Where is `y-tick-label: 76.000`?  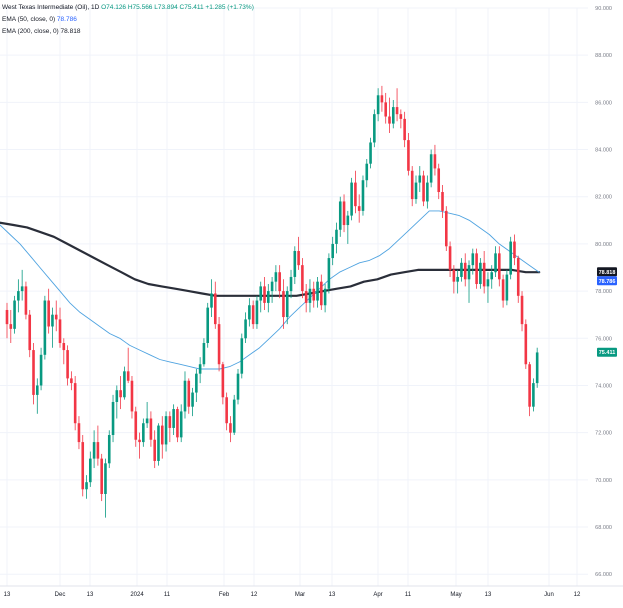 y-tick-label: 76.000 is located at coordinates (603, 339).